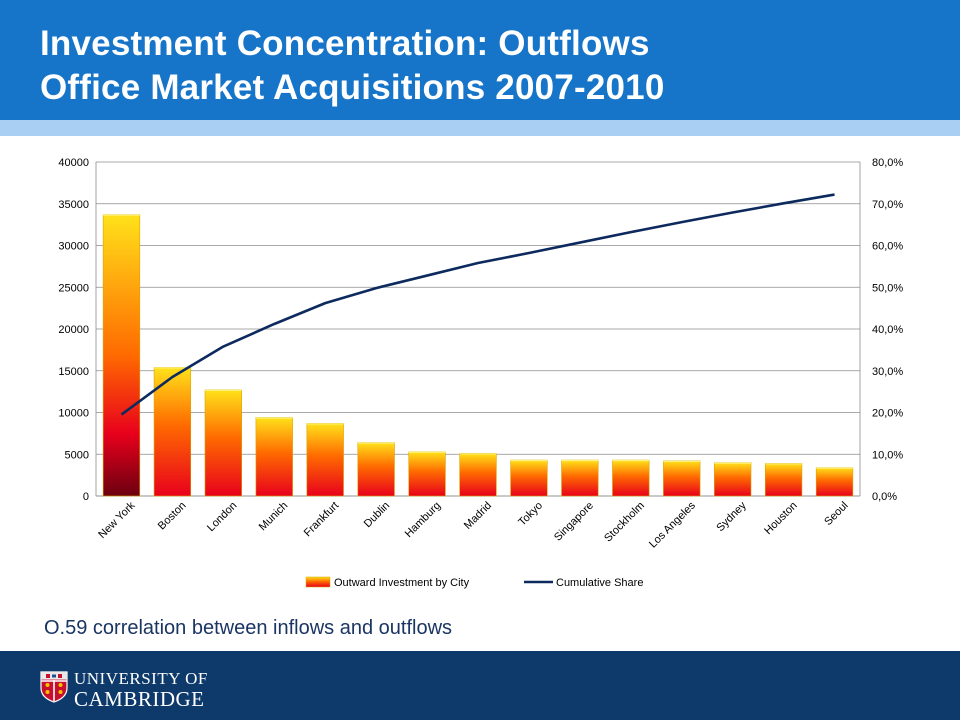 Image resolution: width=960 pixels, height=720 pixels. What do you see at coordinates (780, 518) in the screenshot?
I see `x-tick-label: Houston` at bounding box center [780, 518].